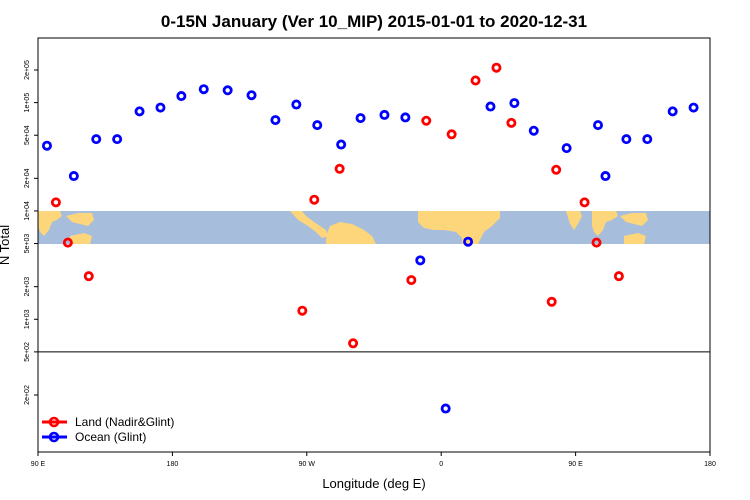 The width and height of the screenshot is (750, 500). What do you see at coordinates (54, 422) in the screenshot?
I see `legend-land-marker` at bounding box center [54, 422].